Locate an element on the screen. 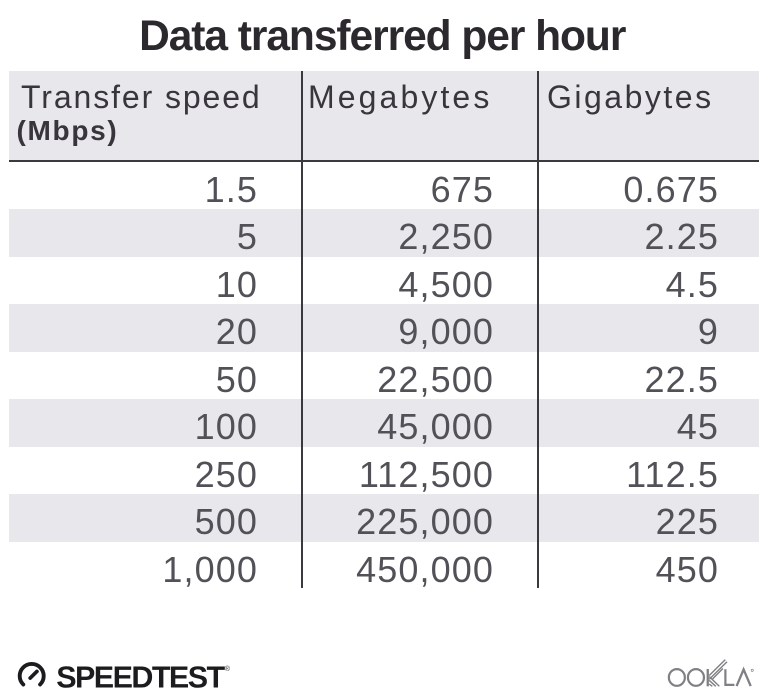 The width and height of the screenshot is (769, 698). svg-text: SPEEDTEST is located at coordinates (140, 678).